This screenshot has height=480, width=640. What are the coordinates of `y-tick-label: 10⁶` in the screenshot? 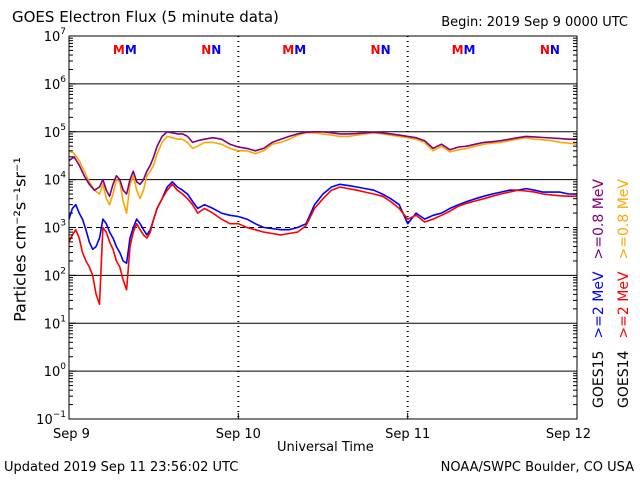 It's located at (55, 84).